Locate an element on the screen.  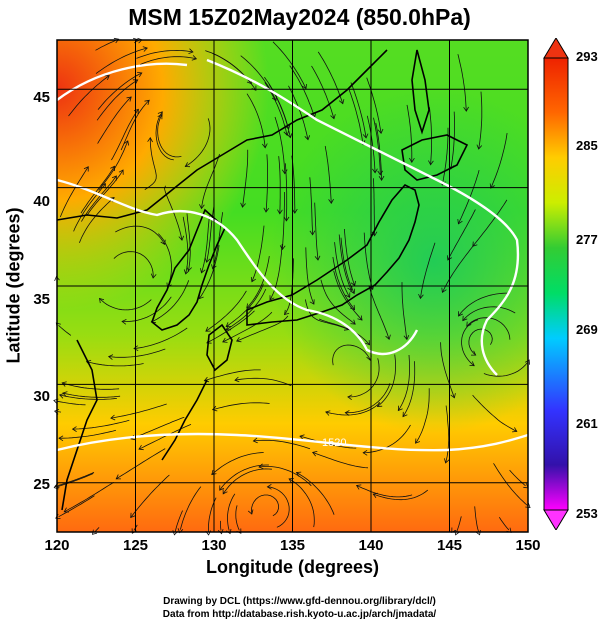
height-contour is located at coordinates (292, 442).